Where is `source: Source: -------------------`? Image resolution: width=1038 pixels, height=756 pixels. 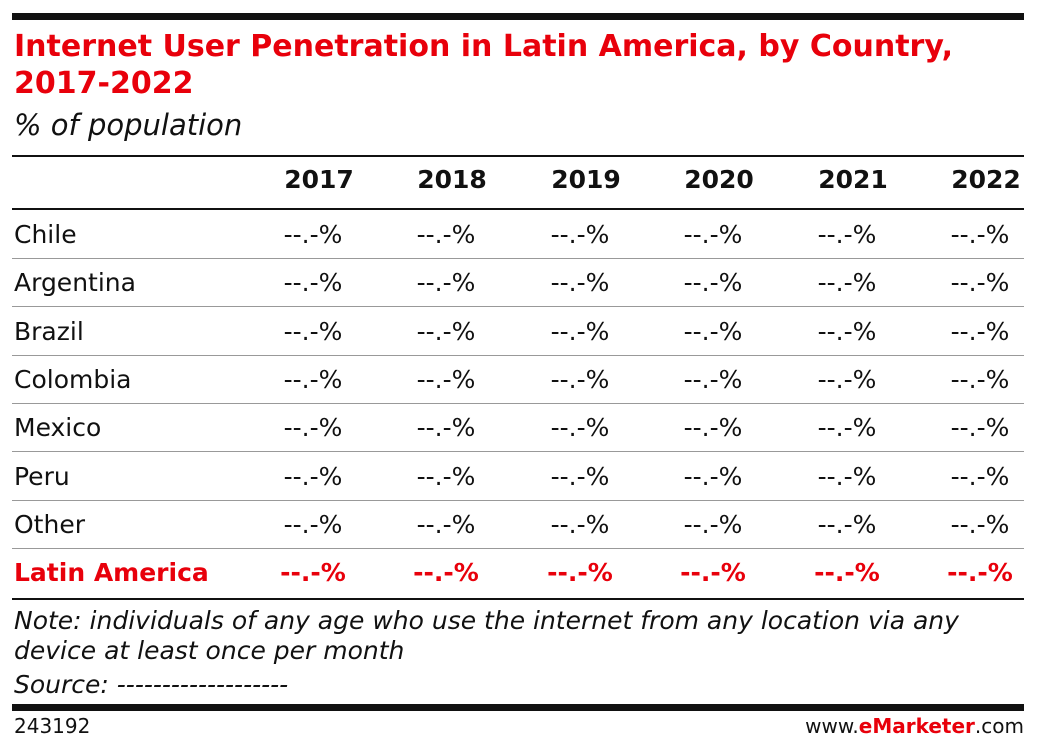
source: Source: ------------------- is located at coordinates (151, 684).